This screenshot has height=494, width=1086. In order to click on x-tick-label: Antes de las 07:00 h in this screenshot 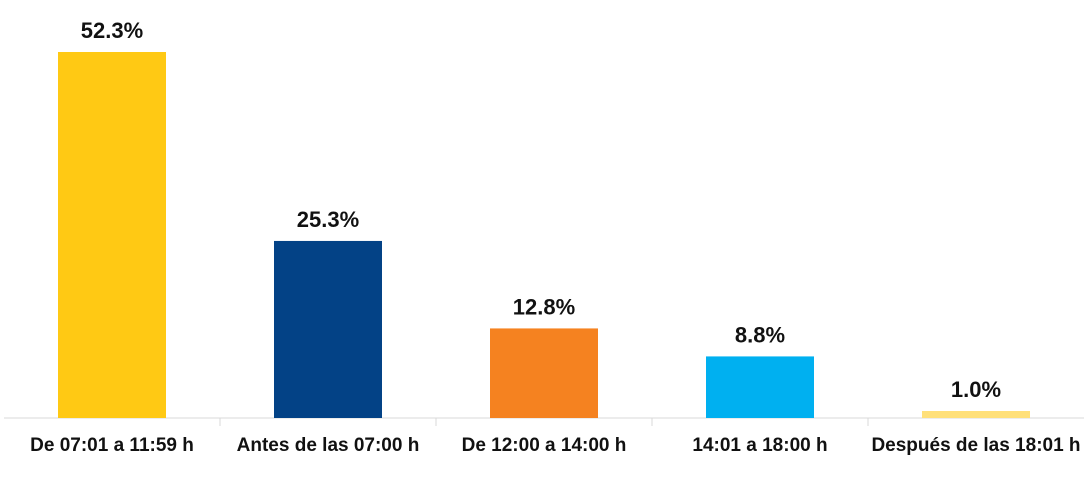, I will do `click(328, 445)`.